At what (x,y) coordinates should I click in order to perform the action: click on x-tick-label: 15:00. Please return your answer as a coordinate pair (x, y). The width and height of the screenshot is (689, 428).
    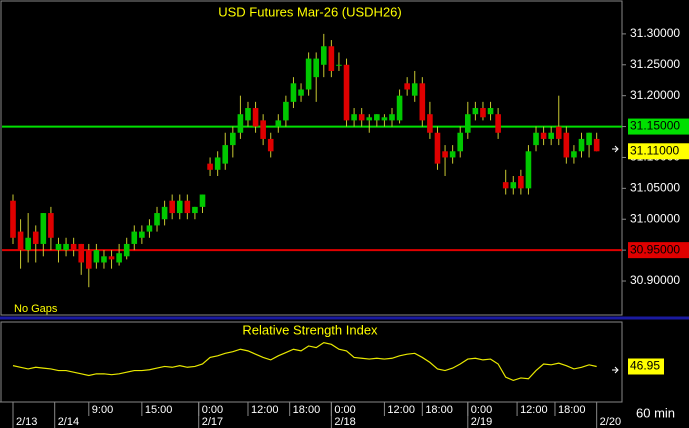
    Looking at the image, I should click on (159, 410).